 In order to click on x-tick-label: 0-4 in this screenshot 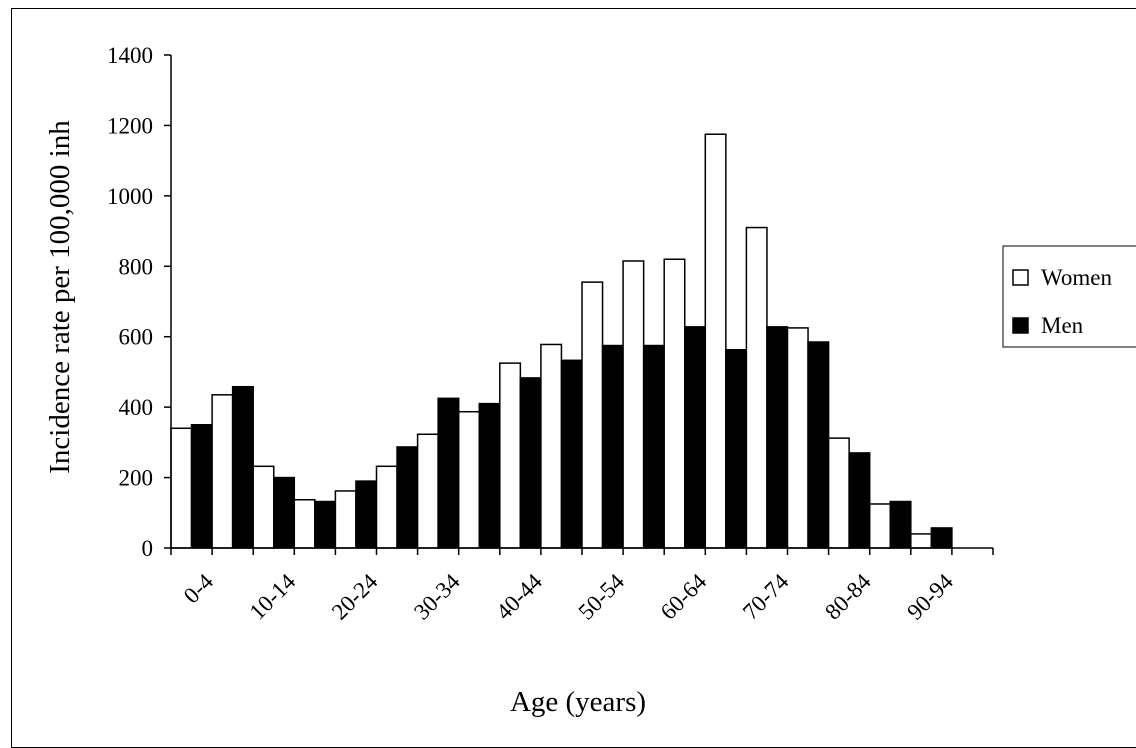, I will do `click(199, 589)`.